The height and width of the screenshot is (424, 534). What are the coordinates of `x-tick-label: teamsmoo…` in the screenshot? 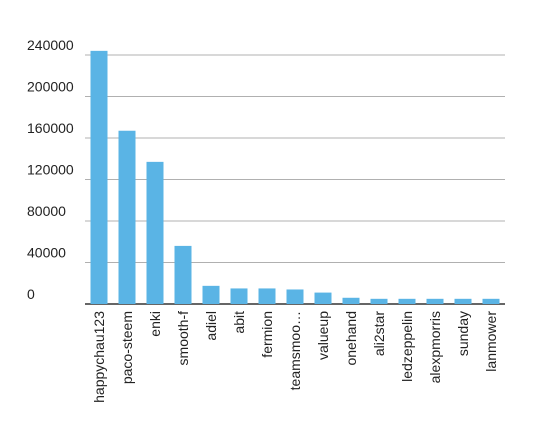 It's located at (295, 350).